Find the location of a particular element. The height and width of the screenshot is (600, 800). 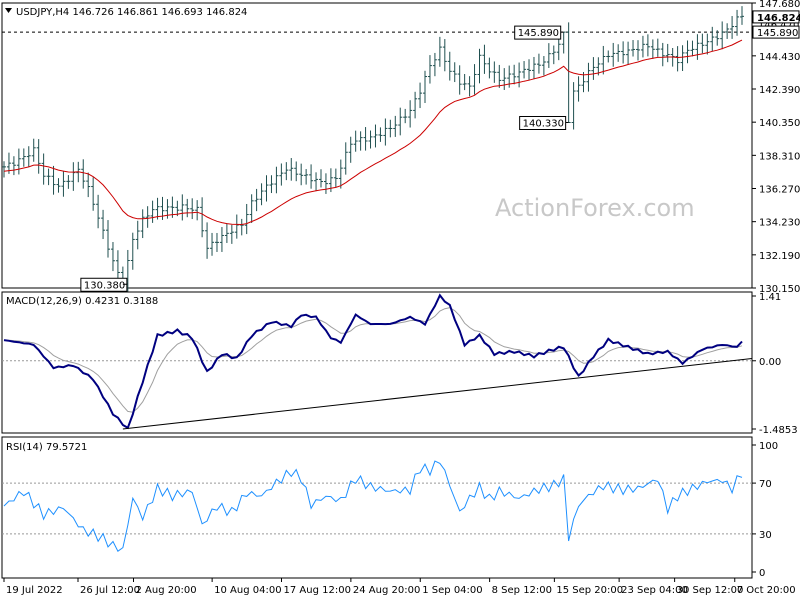

svg-text: 145.890 is located at coordinates (777, 33).